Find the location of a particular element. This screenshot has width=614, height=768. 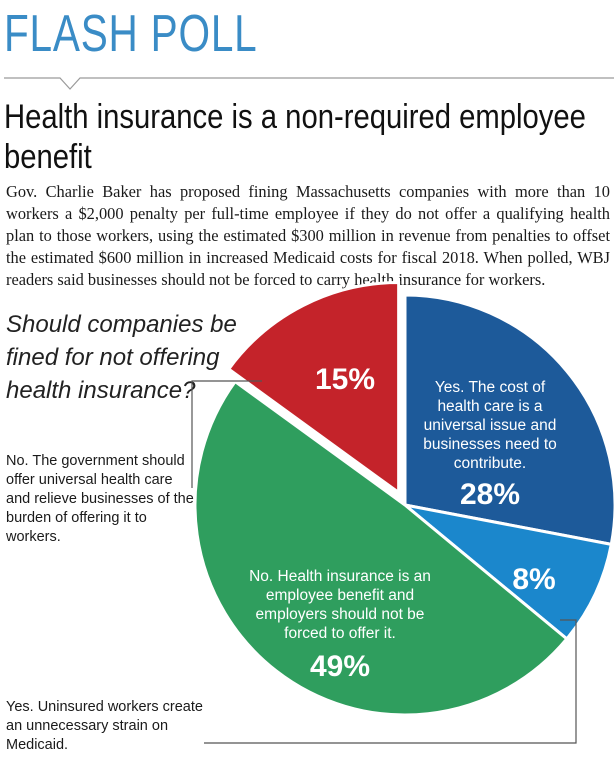

slice-value-8: 8% is located at coordinates (534, 579).